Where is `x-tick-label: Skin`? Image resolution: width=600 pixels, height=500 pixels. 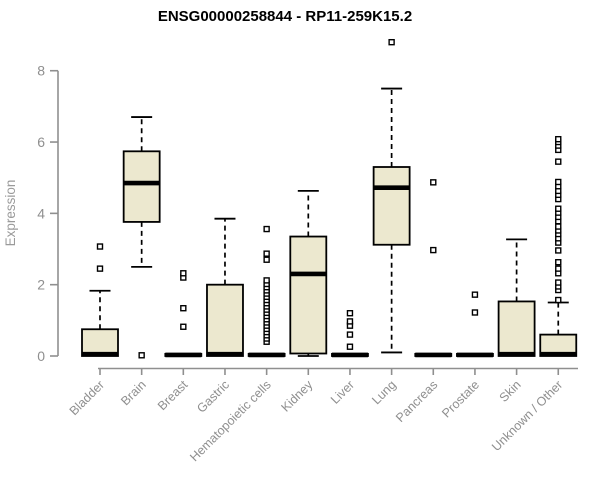 x-tick-label: Skin is located at coordinates (510, 391).